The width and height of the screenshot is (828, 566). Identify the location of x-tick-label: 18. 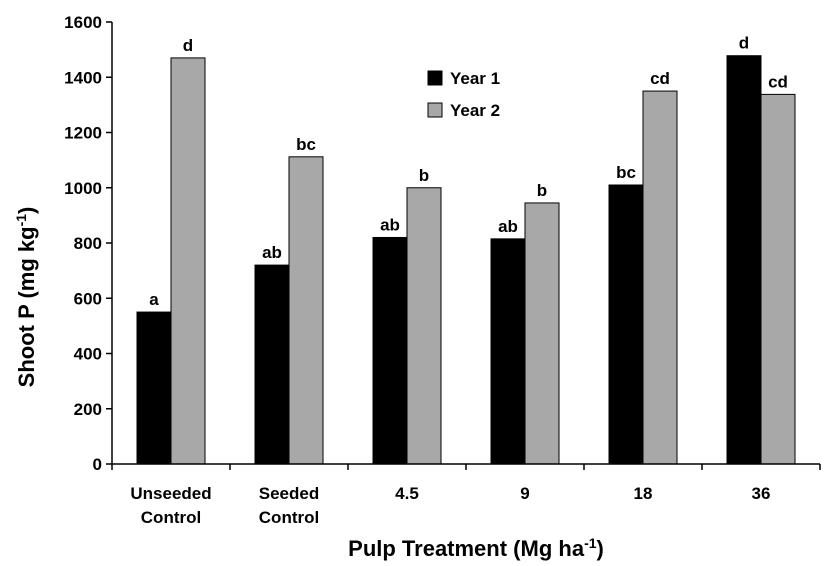
(643, 493).